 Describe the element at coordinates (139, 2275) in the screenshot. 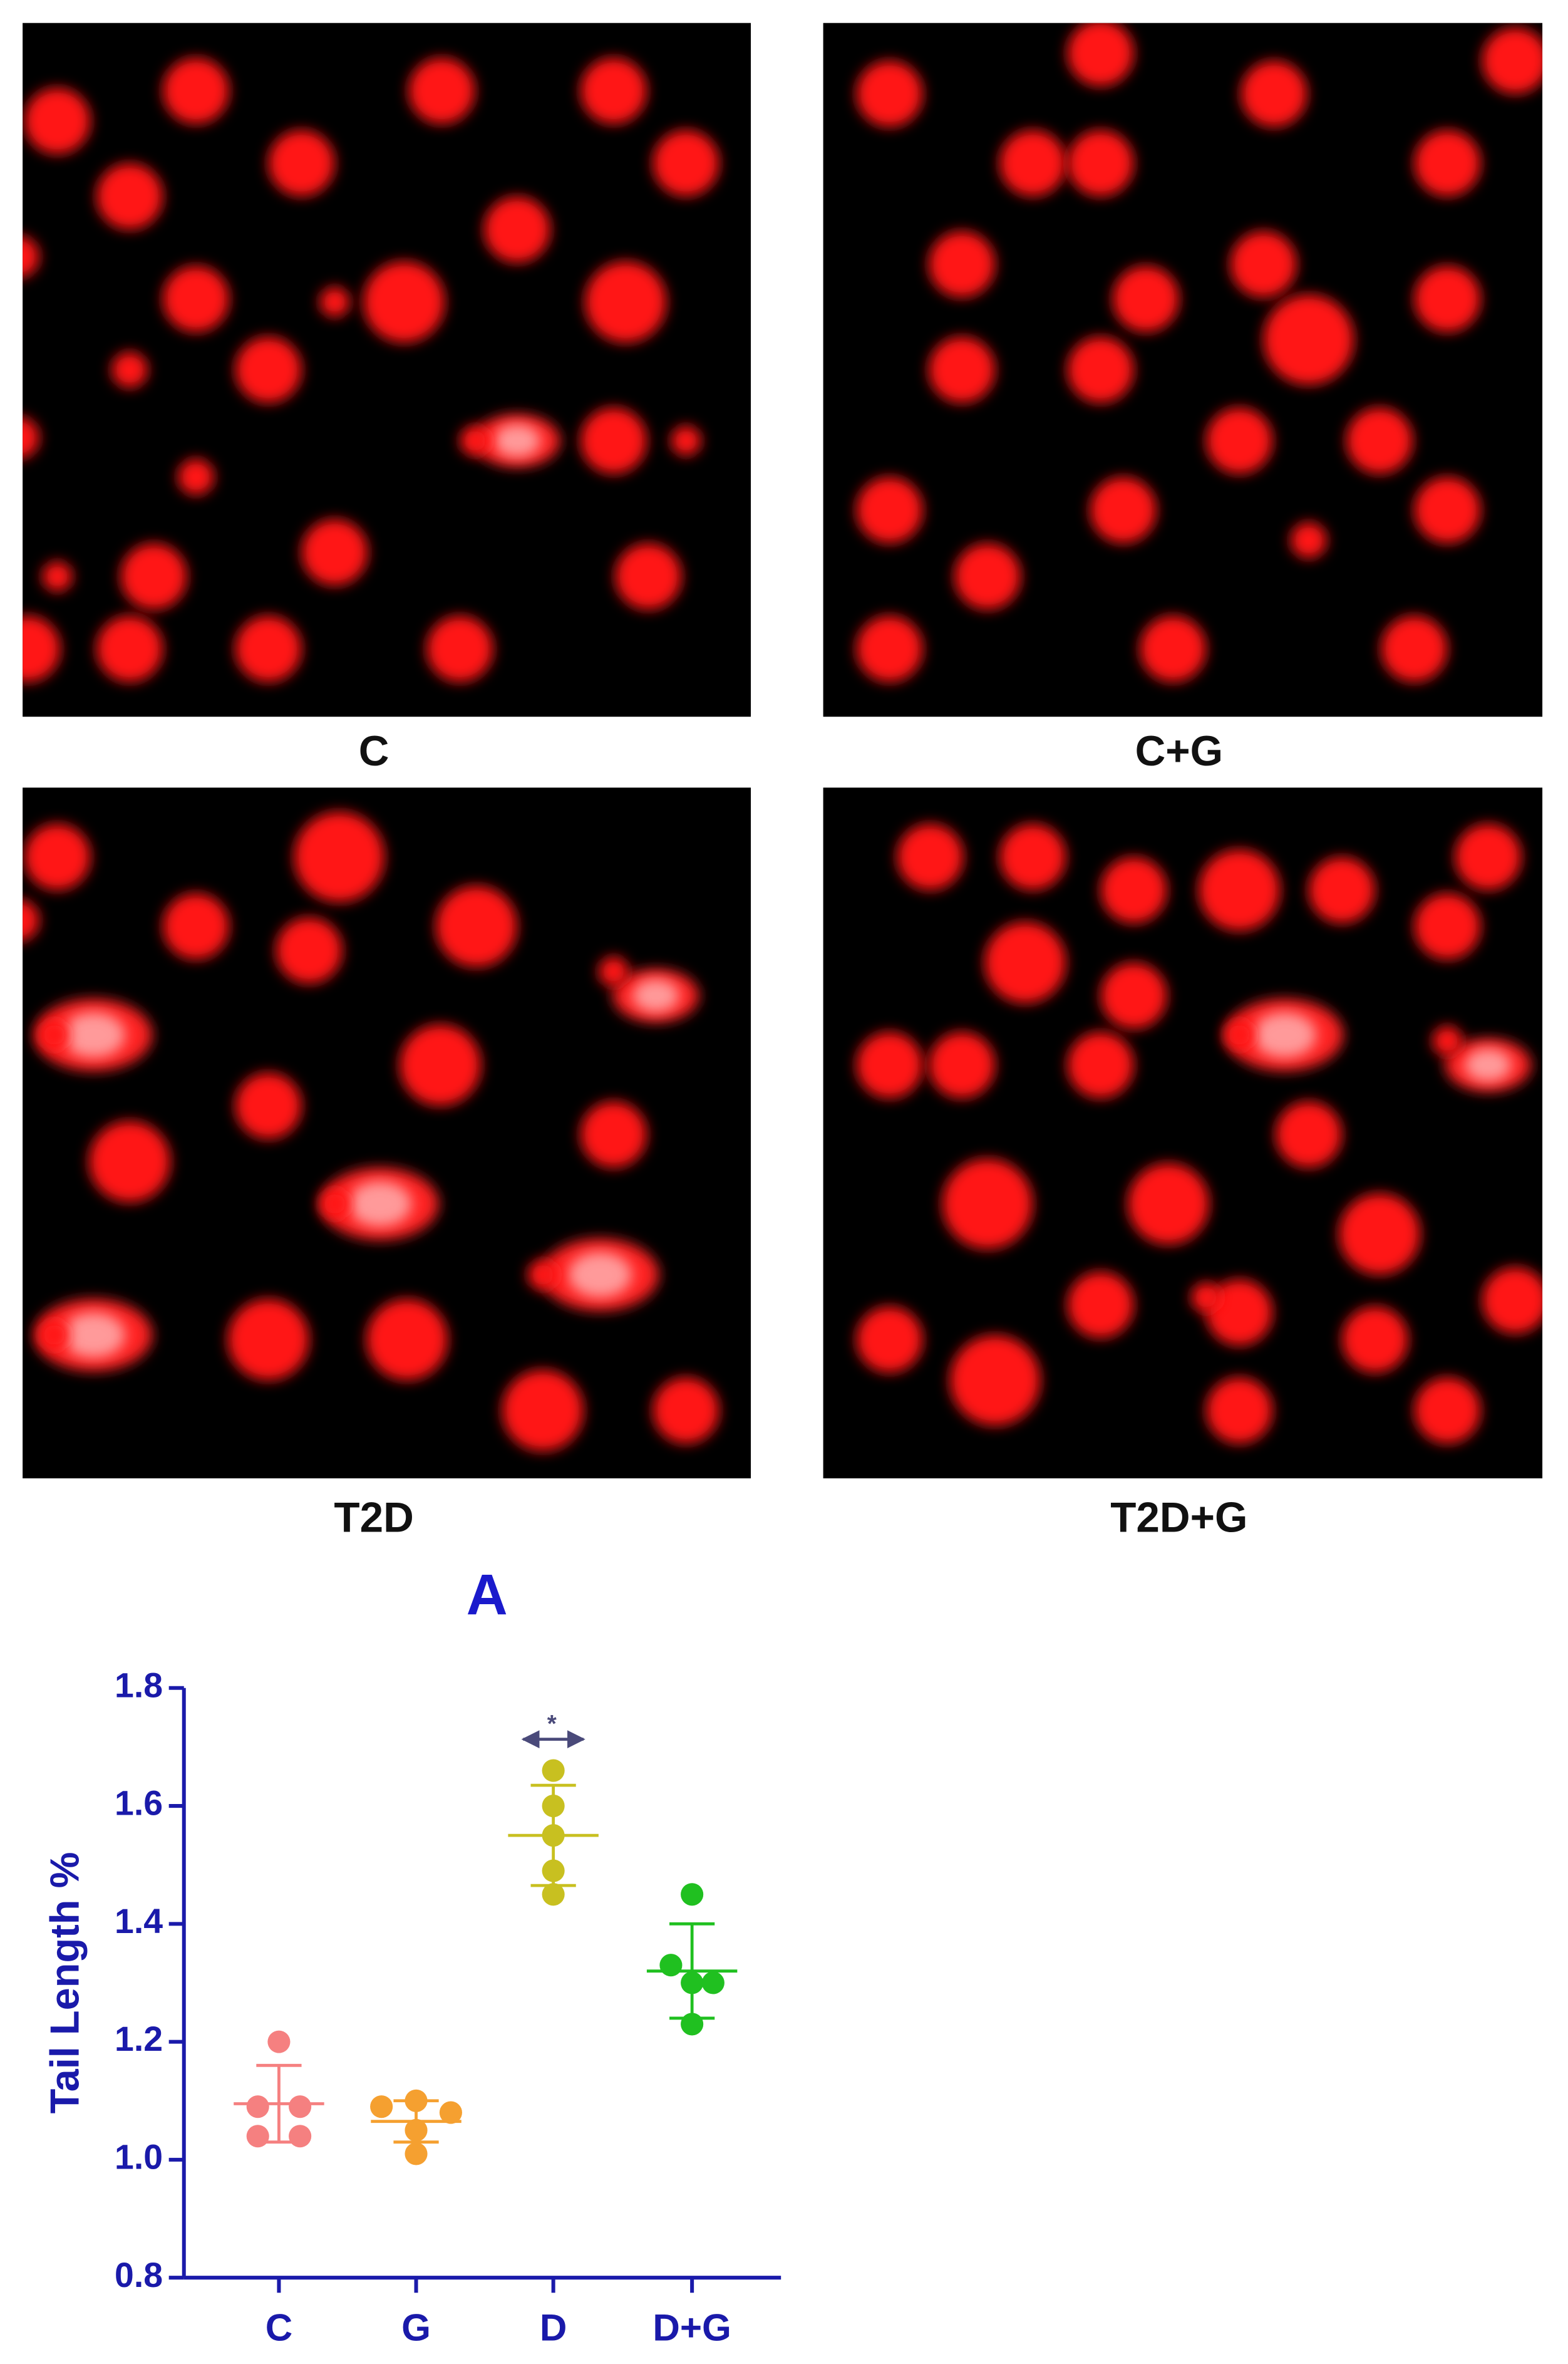

I see `y-tick-label: 0.8` at that location.